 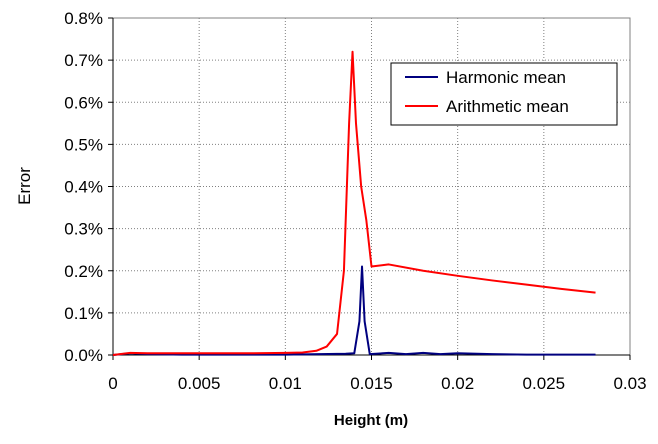 I want to click on y-tick-label: 0.8%, so click(x=83, y=18).